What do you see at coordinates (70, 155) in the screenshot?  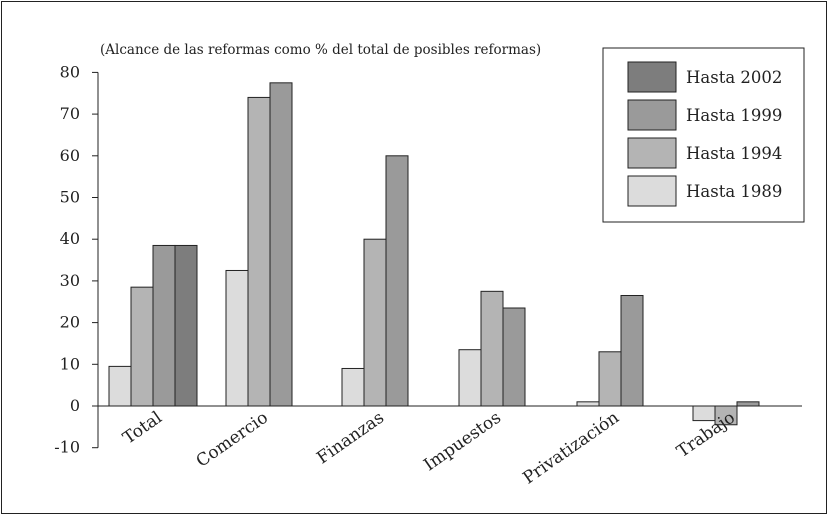 I see `y-tick-label: 60` at bounding box center [70, 155].